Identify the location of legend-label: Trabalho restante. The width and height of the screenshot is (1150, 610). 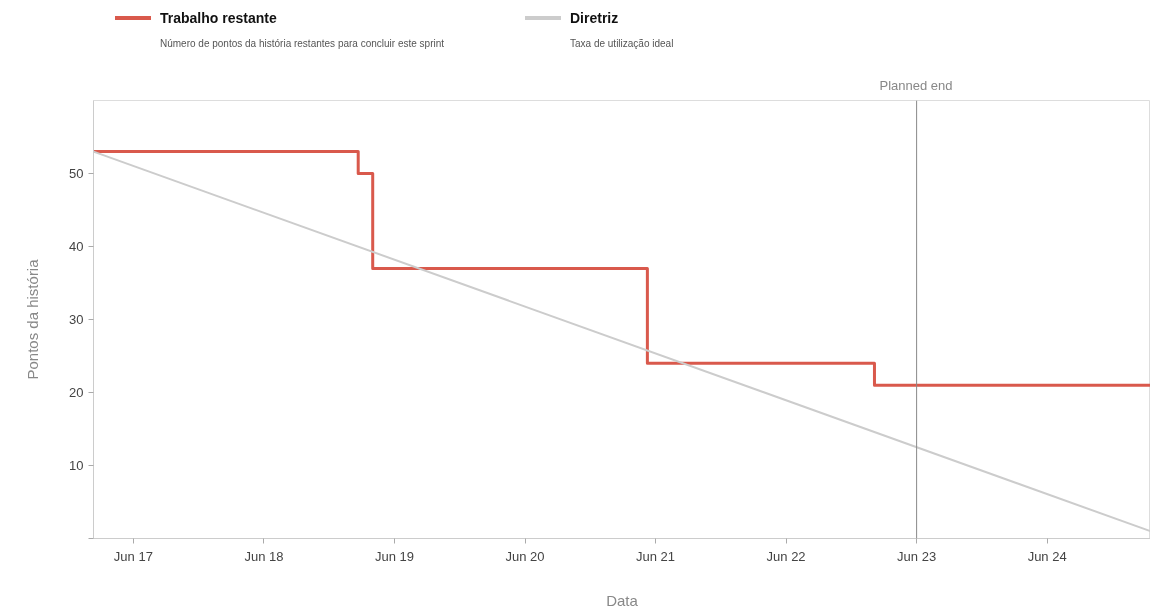
(218, 18).